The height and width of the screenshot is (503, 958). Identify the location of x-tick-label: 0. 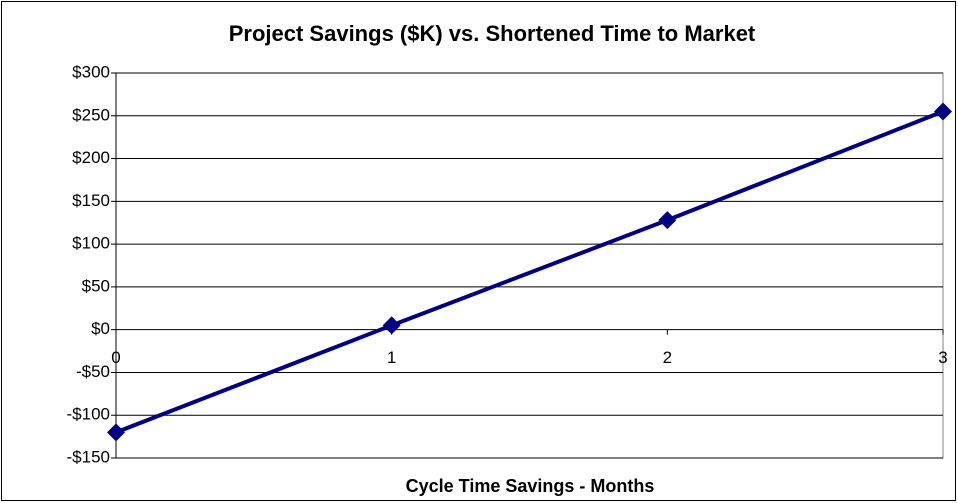
(115, 357).